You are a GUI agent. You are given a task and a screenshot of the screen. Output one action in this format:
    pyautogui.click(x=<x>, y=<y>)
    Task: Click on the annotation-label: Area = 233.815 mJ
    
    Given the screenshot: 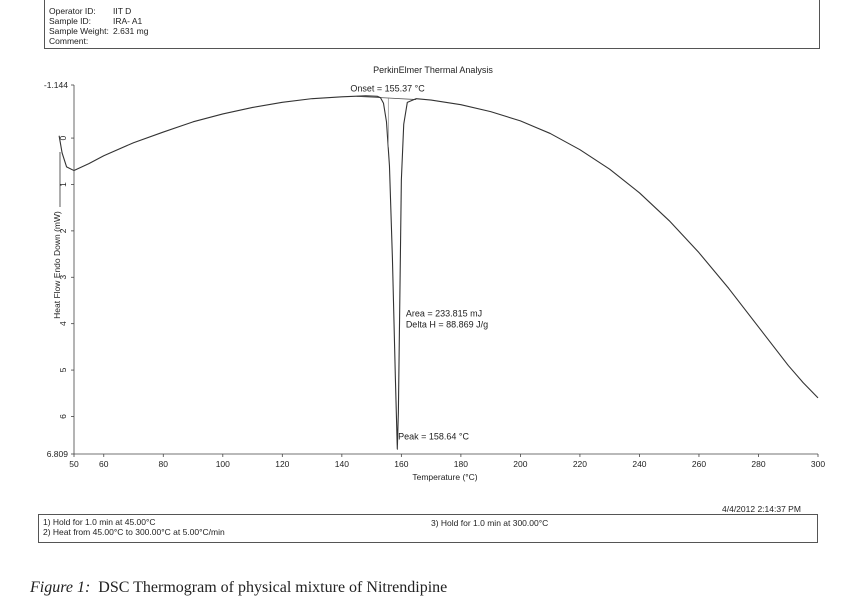 What is the action you would take?
    pyautogui.click(x=444, y=314)
    